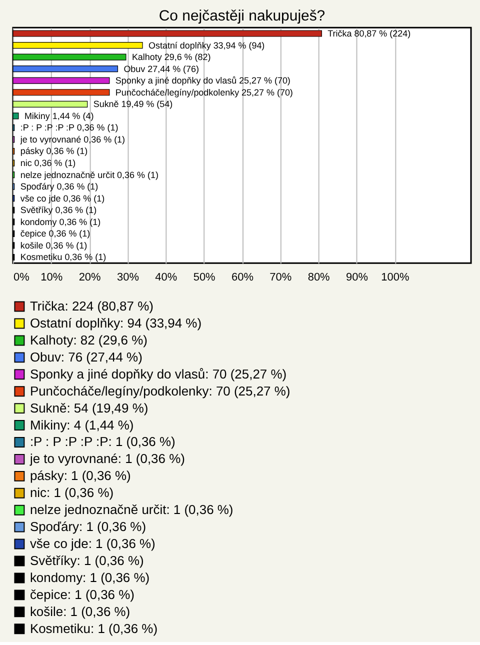 The width and height of the screenshot is (480, 645). I want to click on category-label: nic 0,36 % (1), so click(48, 163).